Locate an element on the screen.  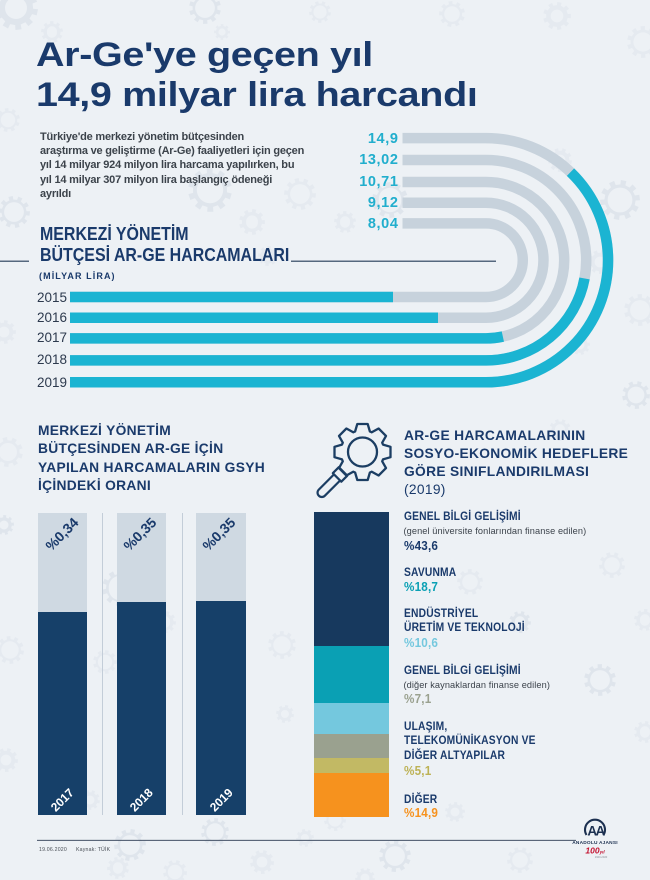
svg-text: ANADOLU AJANSI is located at coordinates (595, 843).